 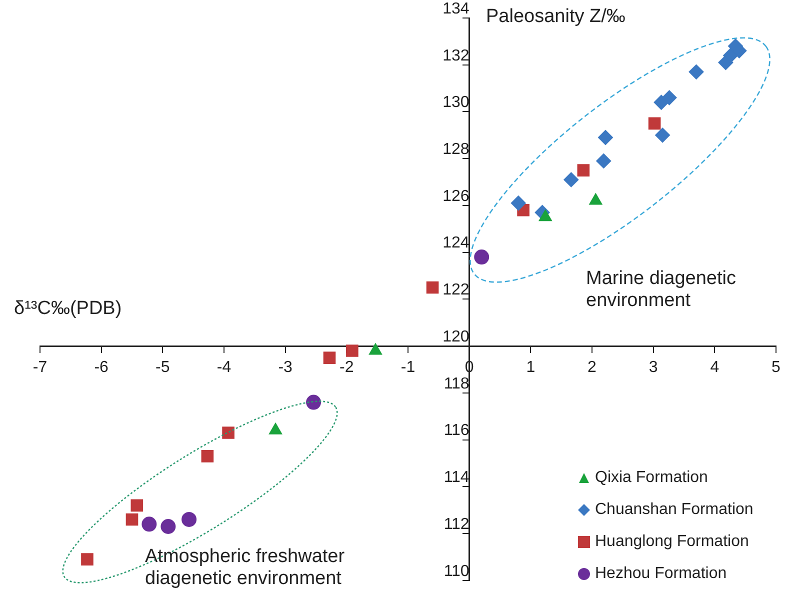 What do you see at coordinates (653, 367) in the screenshot?
I see `x-tick-label: 3` at bounding box center [653, 367].